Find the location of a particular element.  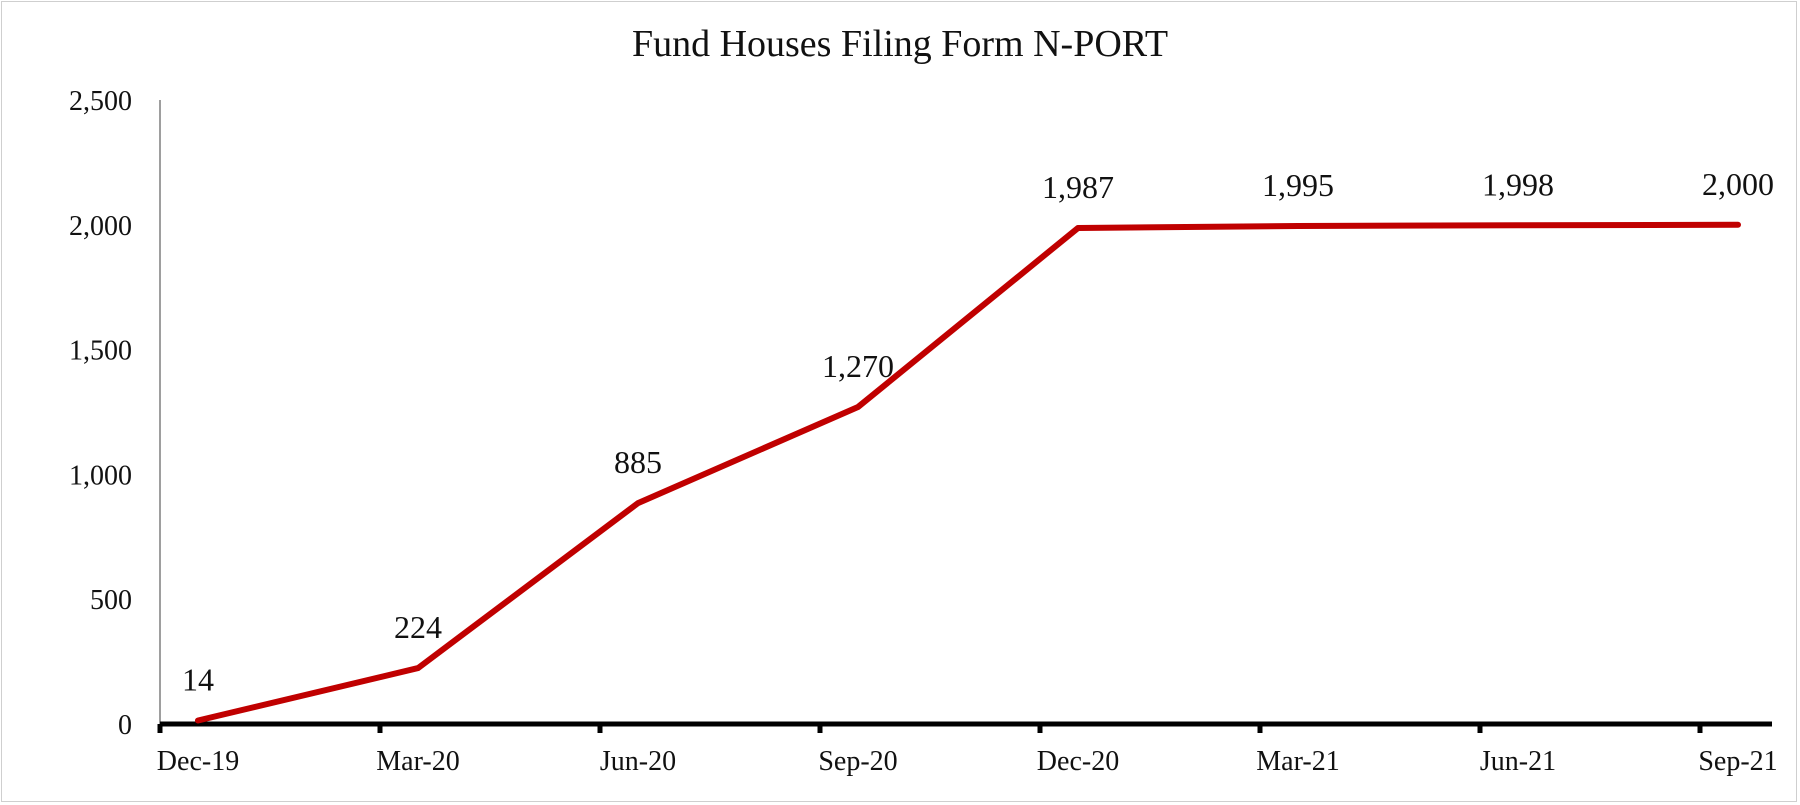

data-label: 1,987 is located at coordinates (1078, 187).